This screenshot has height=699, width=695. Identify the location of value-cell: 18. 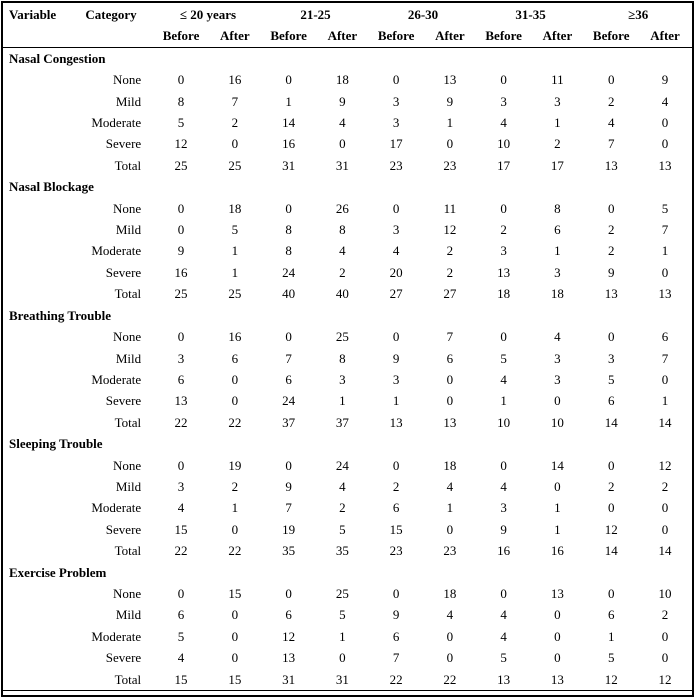
(557, 294).